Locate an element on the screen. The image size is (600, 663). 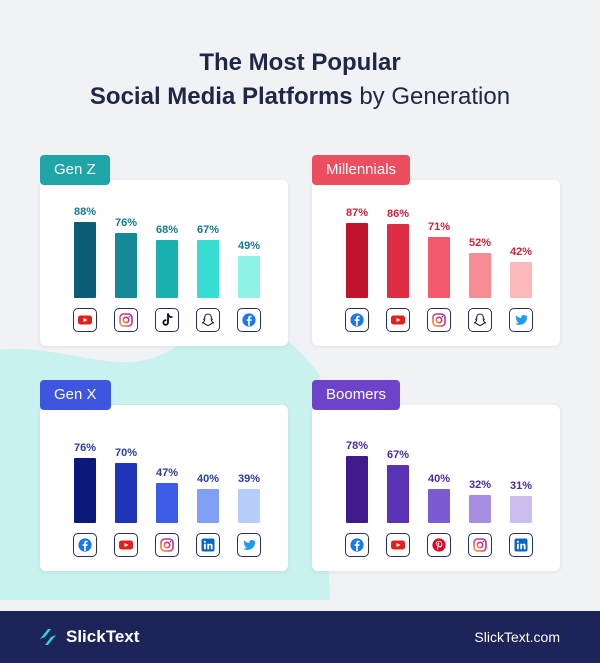
bar-tiktok is located at coordinates (167, 269).